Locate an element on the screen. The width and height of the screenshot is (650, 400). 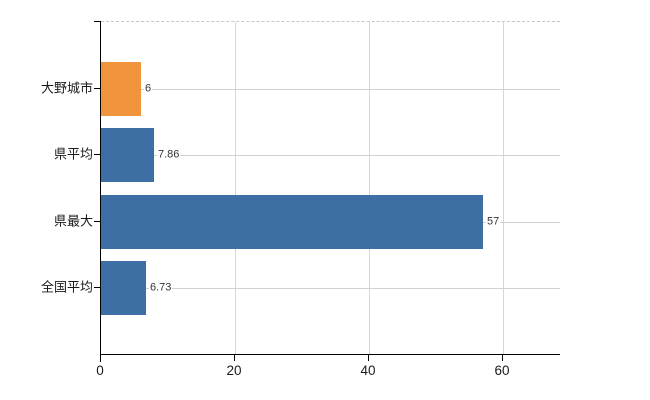
category-label: 大野城市 is located at coordinates (66, 88).